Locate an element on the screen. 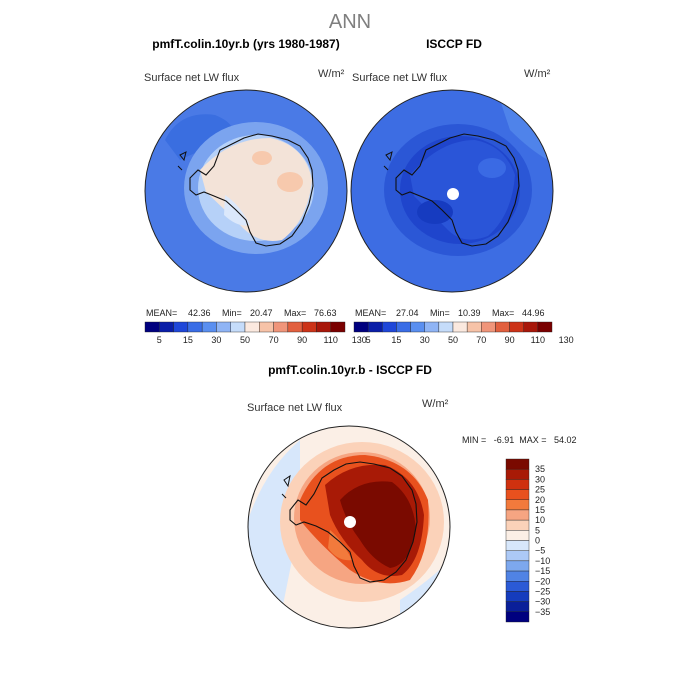 The width and height of the screenshot is (700, 700). colorbar-tick-label: −30 is located at coordinates (542, 602).